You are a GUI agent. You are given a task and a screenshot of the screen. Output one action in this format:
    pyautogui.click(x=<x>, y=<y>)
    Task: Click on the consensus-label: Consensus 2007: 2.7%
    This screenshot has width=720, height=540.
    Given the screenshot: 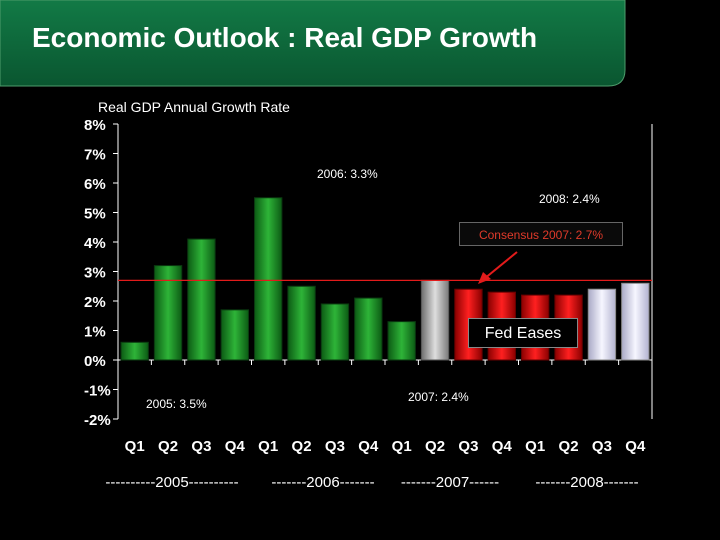 What is the action you would take?
    pyautogui.click(x=541, y=234)
    